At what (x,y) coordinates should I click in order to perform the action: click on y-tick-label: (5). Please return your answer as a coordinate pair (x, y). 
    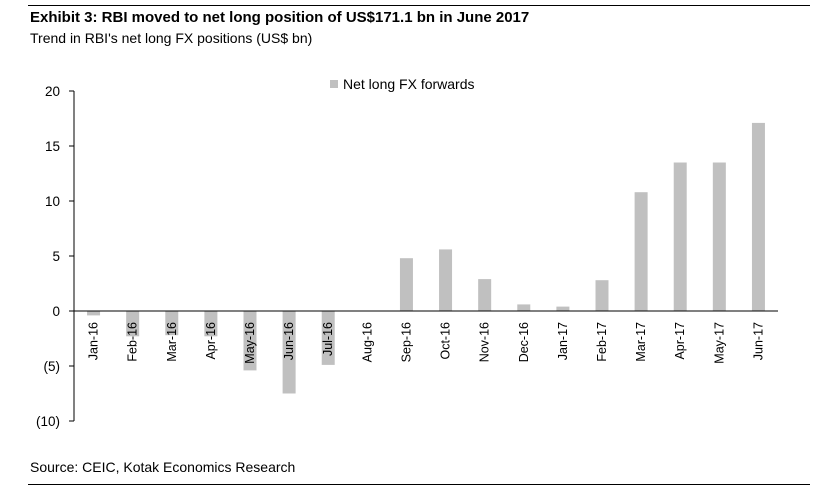
    Looking at the image, I should click on (52, 366).